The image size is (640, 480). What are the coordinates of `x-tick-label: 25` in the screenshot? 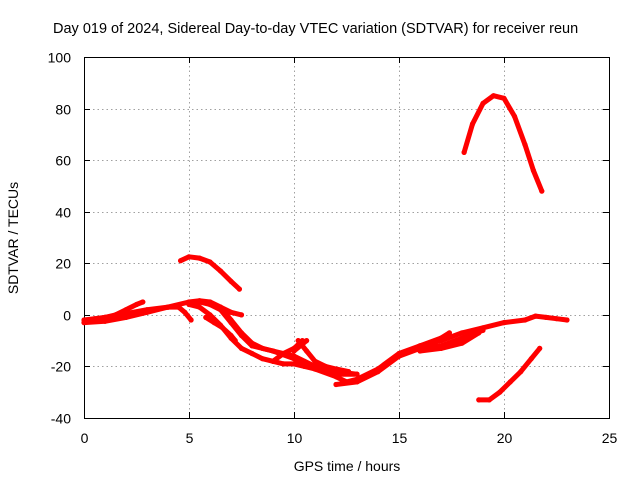 It's located at (610, 438).